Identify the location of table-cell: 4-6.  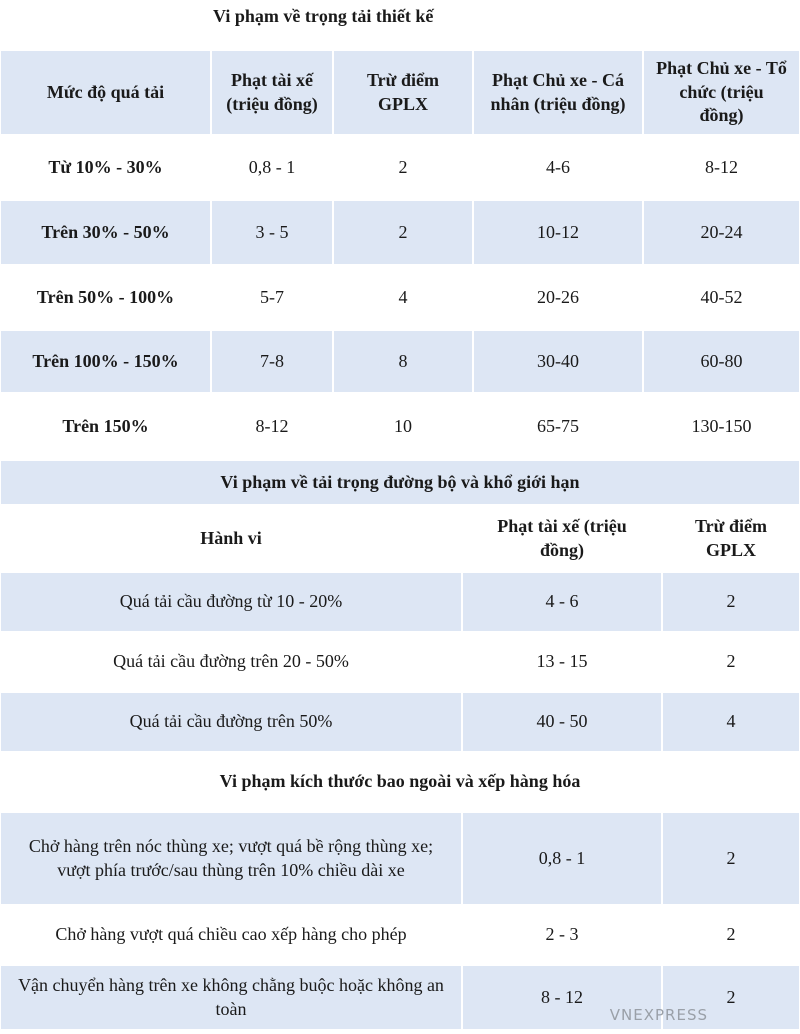
(558, 166).